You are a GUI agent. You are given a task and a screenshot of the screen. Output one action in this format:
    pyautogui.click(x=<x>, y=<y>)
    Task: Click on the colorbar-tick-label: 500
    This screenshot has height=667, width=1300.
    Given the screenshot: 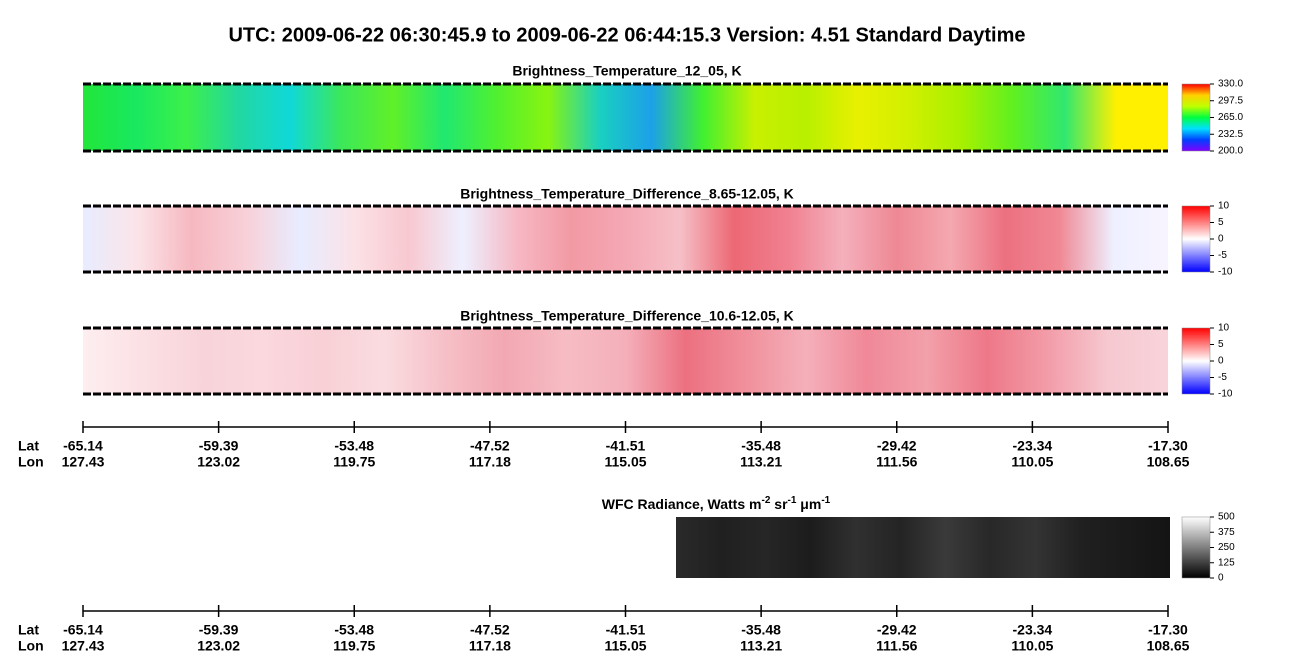 What is the action you would take?
    pyautogui.click(x=1226, y=517)
    